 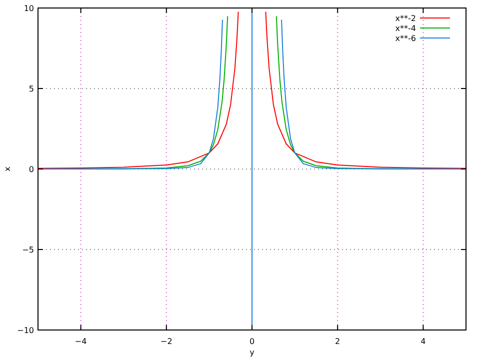 I want to click on x-tick-label: 0, so click(x=252, y=341).